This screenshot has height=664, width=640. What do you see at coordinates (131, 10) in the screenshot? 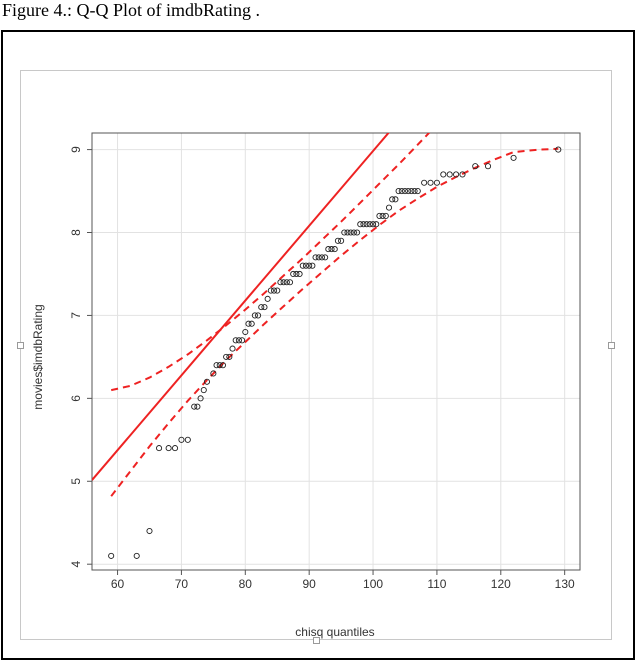
I see `figure-caption: Figure 4.: Q-Q Plot of imdbRating .` at bounding box center [131, 10].